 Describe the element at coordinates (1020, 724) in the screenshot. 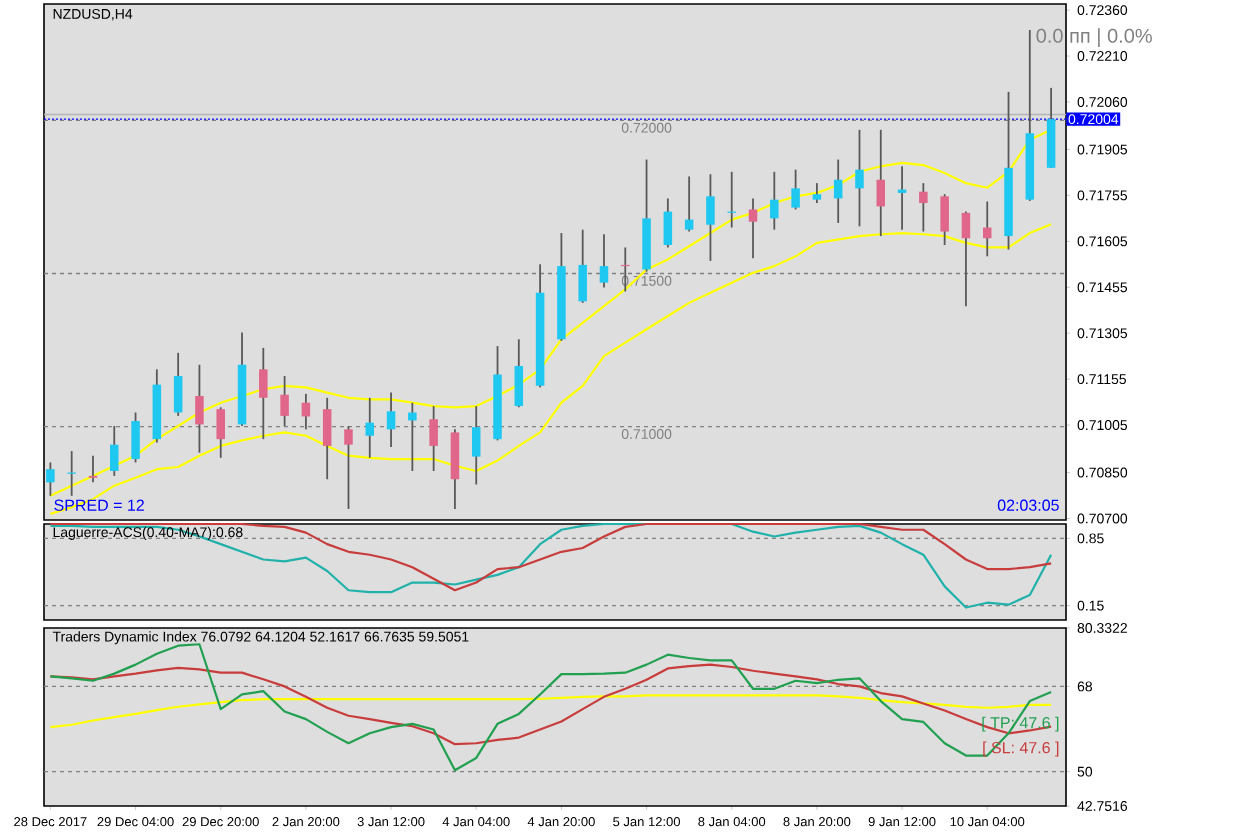

I see `annotation: [ TP: 47.6 ]` at that location.